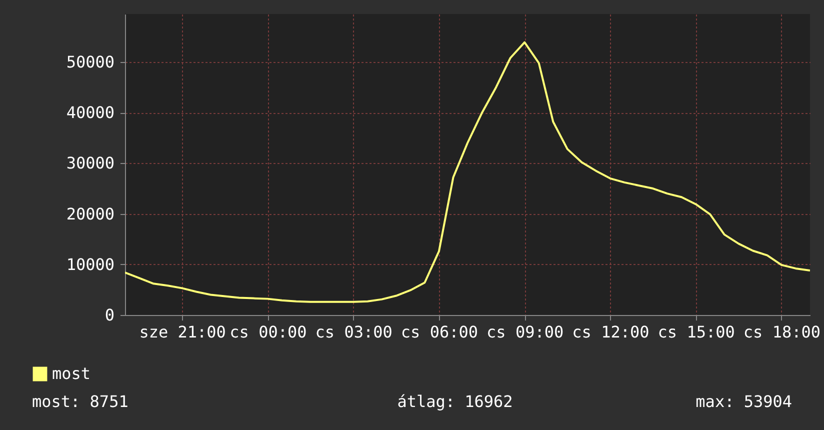 The image size is (824, 430). I want to click on y-tick-label: 40000, so click(90, 112).